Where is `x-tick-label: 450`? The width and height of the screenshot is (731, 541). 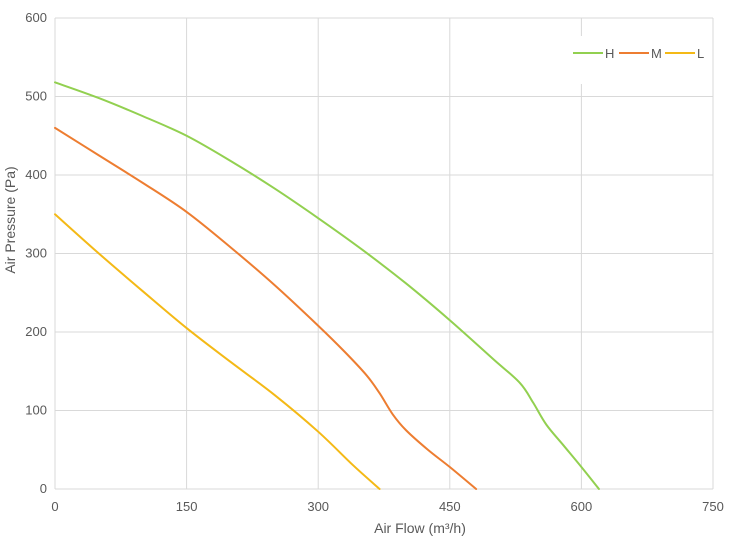 x-tick-label: 450 is located at coordinates (450, 506).